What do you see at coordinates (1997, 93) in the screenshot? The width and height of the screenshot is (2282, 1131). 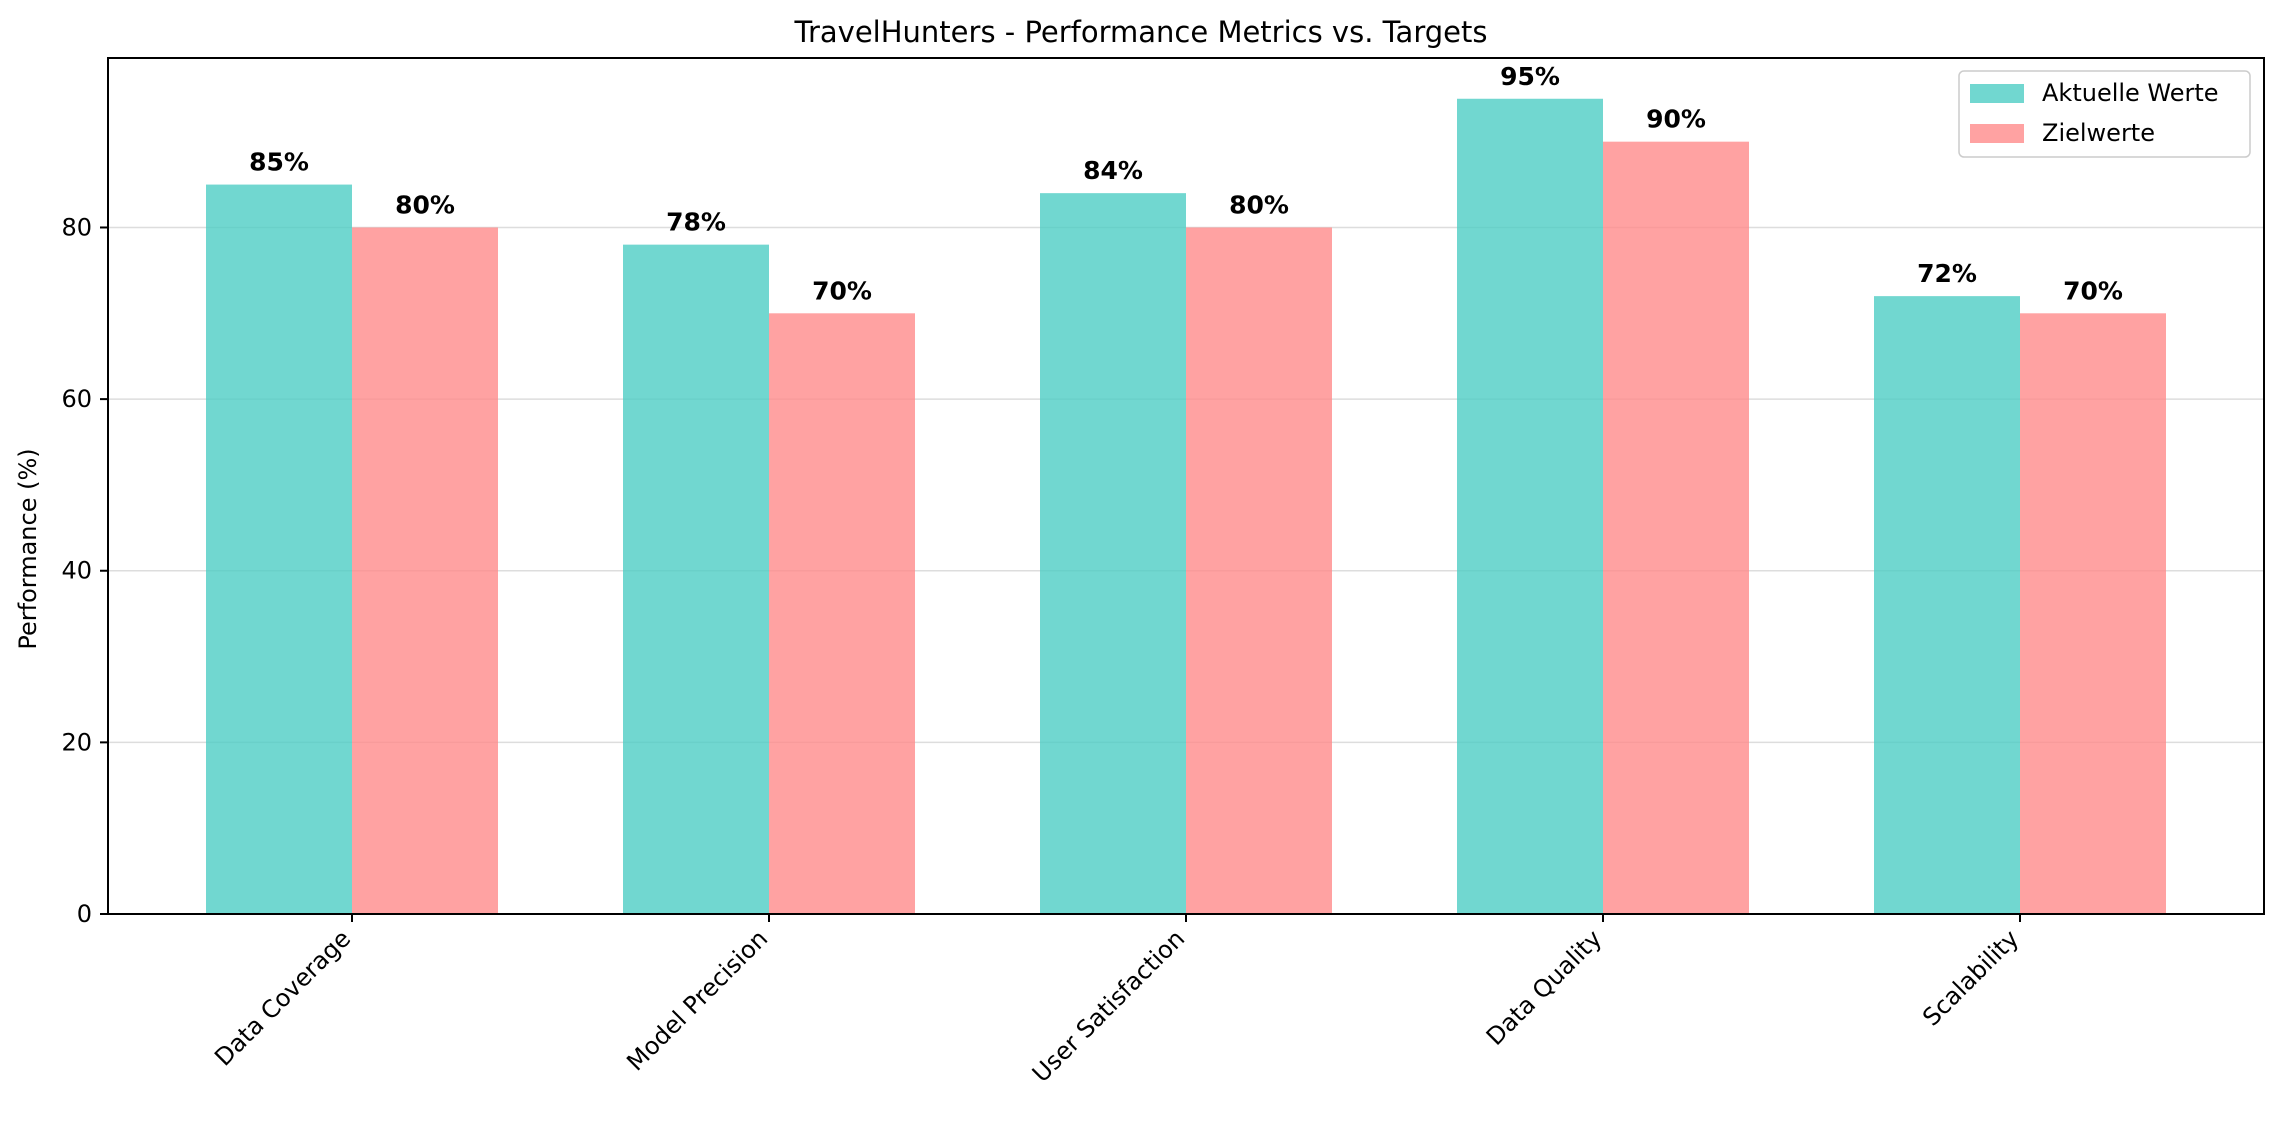 I see `legend-swatch-aktuelle-werte` at bounding box center [1997, 93].